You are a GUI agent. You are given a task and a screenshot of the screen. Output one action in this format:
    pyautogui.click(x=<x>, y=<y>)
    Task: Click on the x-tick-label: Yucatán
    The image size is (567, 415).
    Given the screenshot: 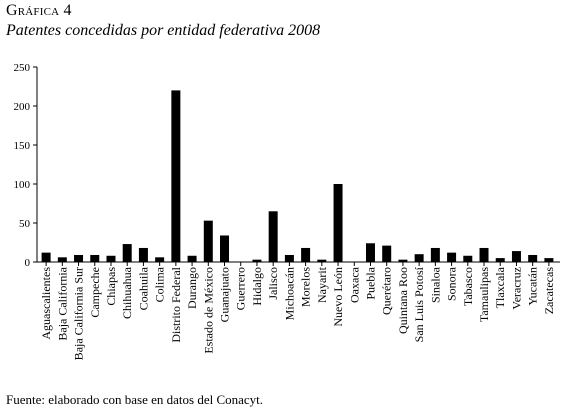 What is the action you would take?
    pyautogui.click(x=533, y=286)
    